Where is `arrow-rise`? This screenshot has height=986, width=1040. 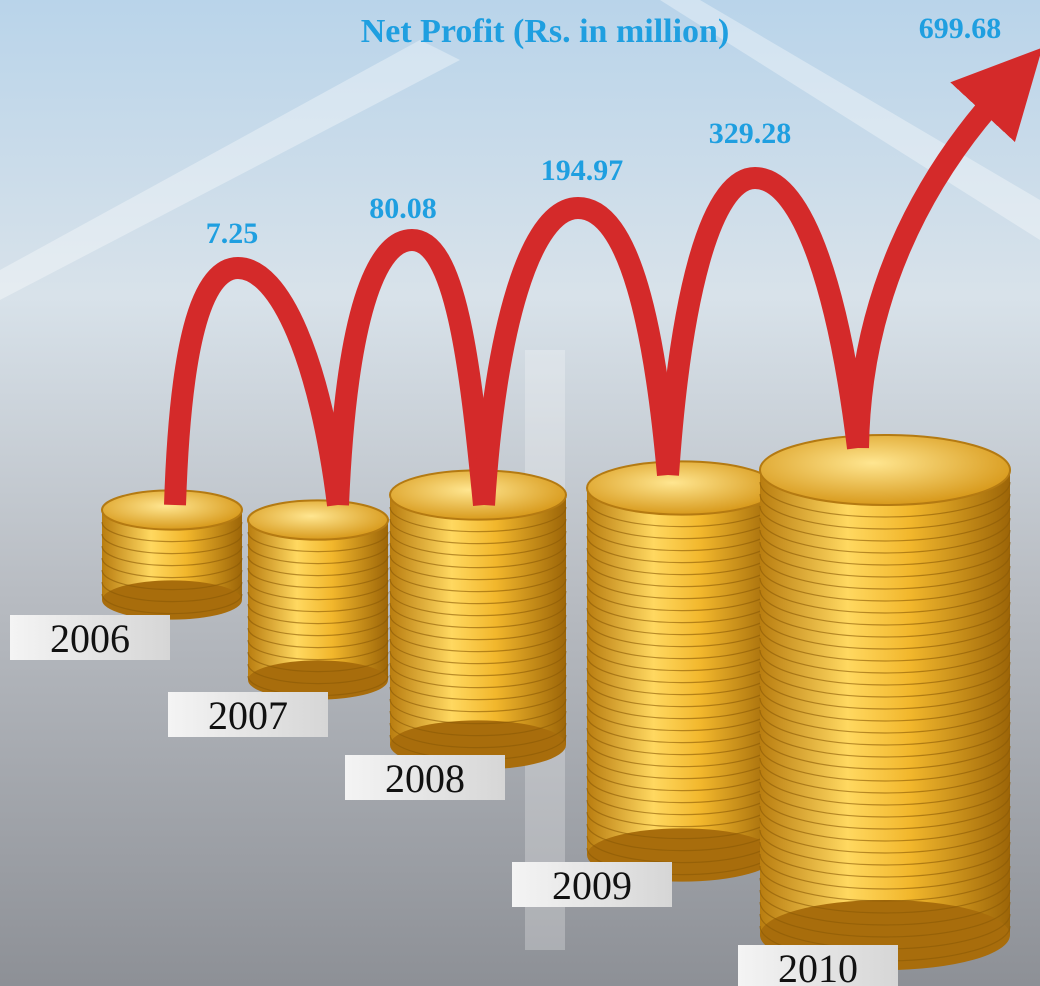
arrow-rise is located at coordinates (943, 248).